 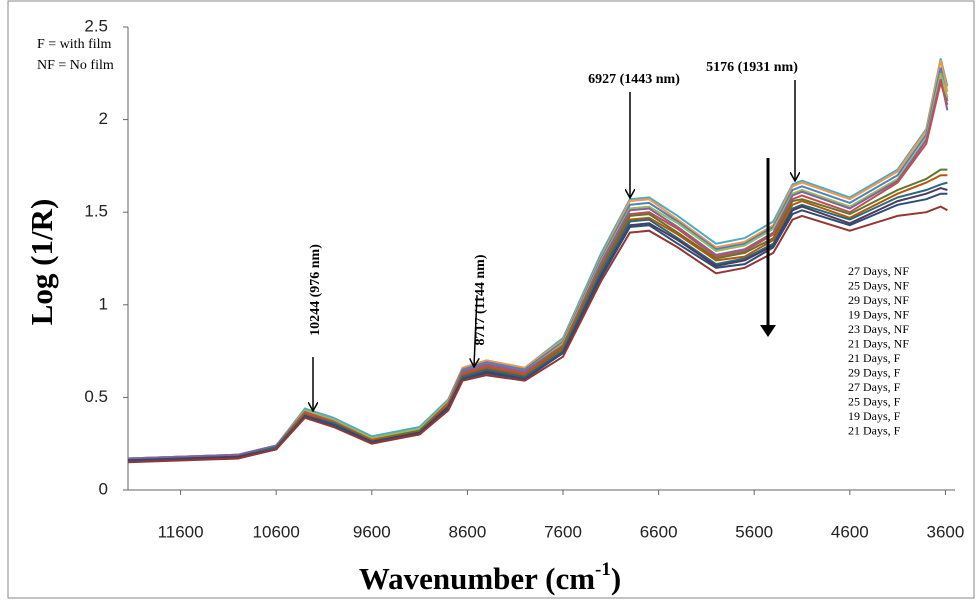 I want to click on legend-entry: 19 Days, NF, so click(x=878, y=314).